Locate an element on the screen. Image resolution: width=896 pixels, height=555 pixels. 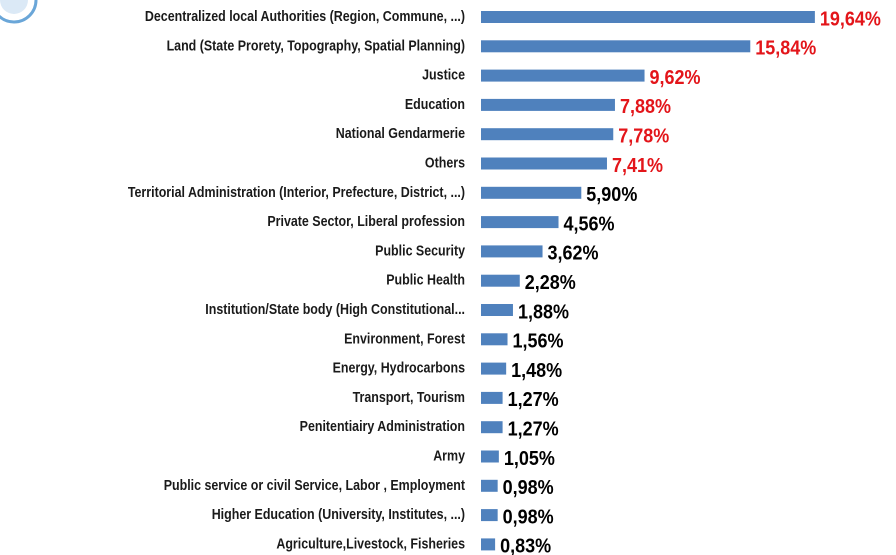
value-label: 7,78% is located at coordinates (643, 137).